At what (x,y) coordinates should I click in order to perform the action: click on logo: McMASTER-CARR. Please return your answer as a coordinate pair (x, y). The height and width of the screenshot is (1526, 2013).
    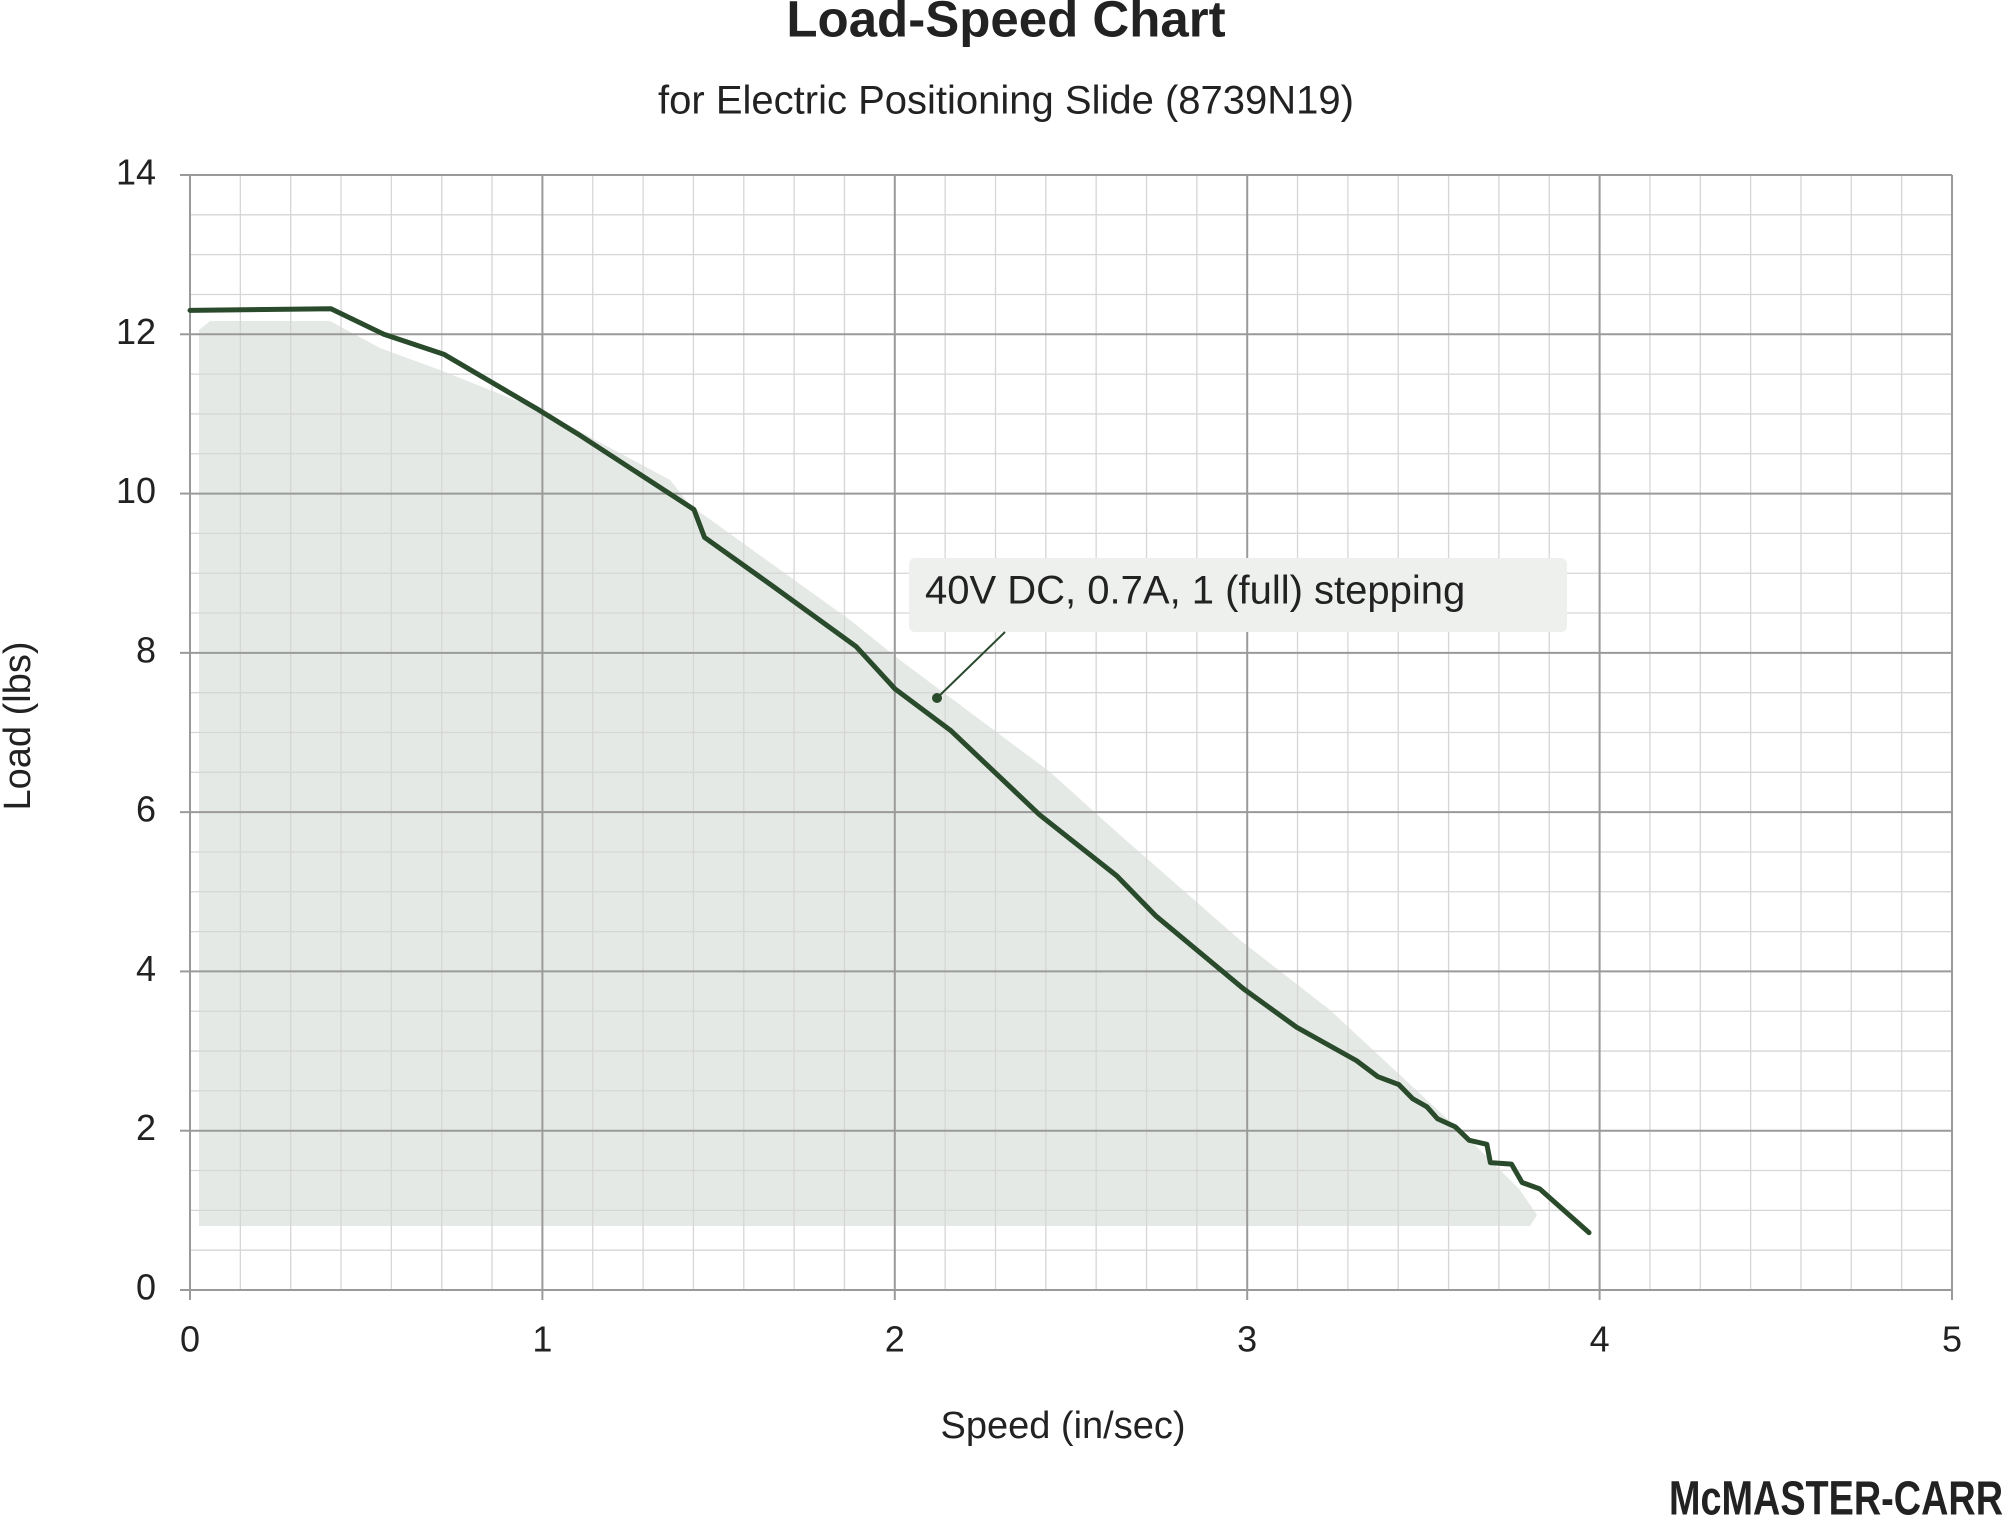
    Looking at the image, I should click on (1836, 1499).